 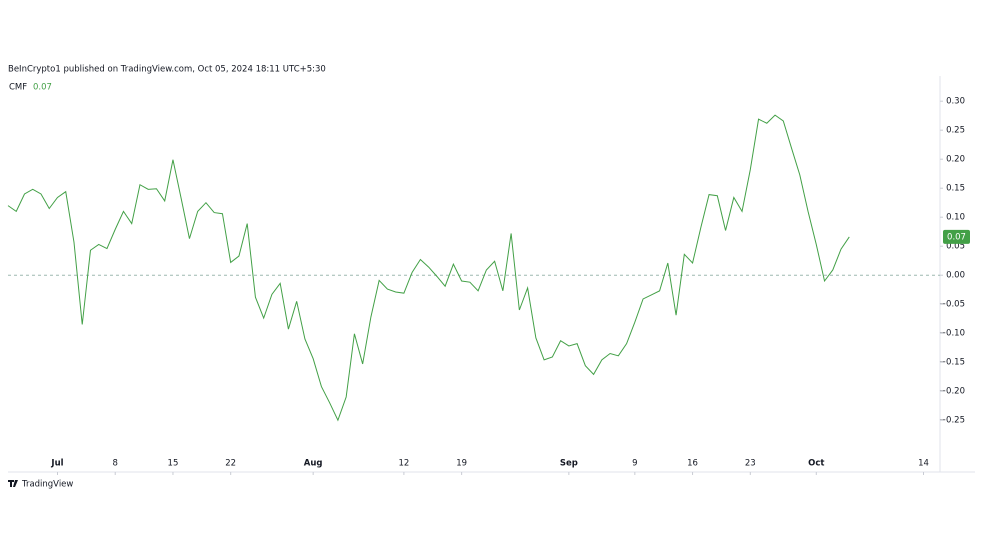 What do you see at coordinates (230, 464) in the screenshot?
I see `x-tick-label: 22` at bounding box center [230, 464].